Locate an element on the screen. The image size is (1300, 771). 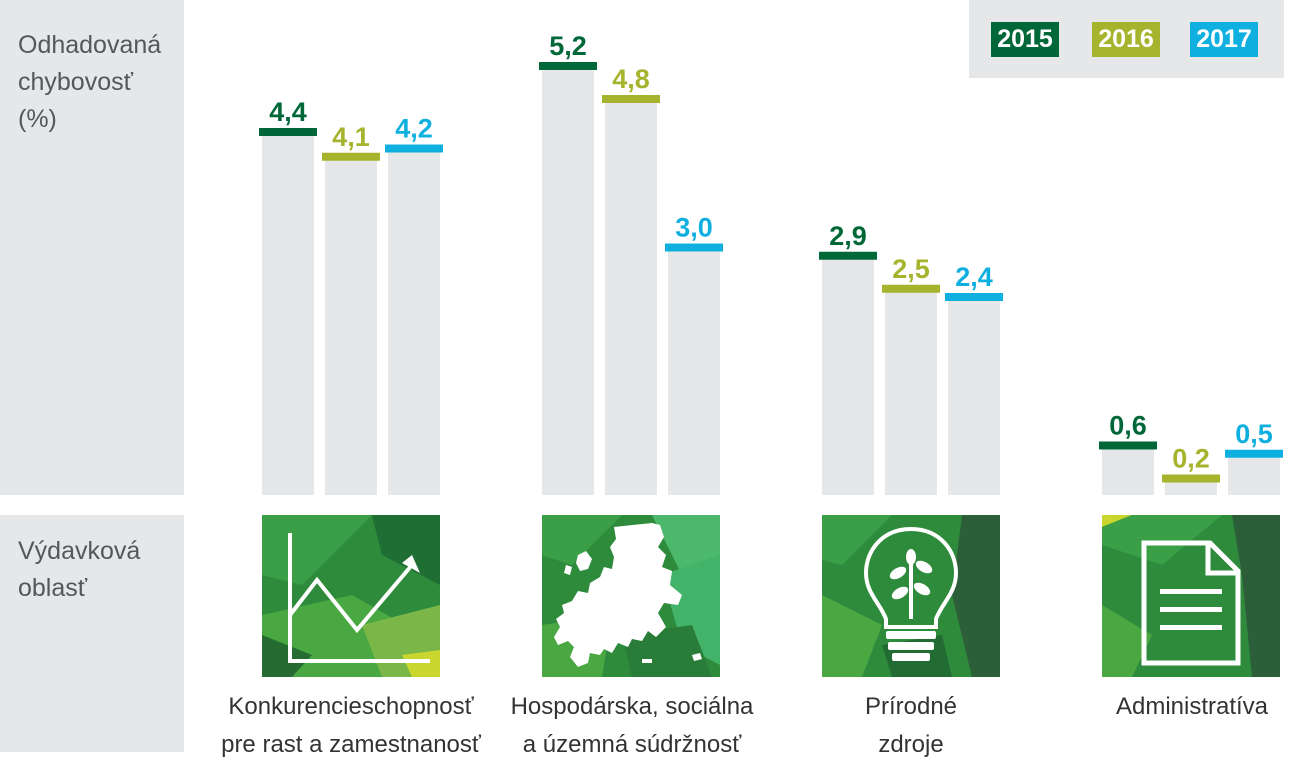
legend-item-2016: 2016 is located at coordinates (1126, 39).